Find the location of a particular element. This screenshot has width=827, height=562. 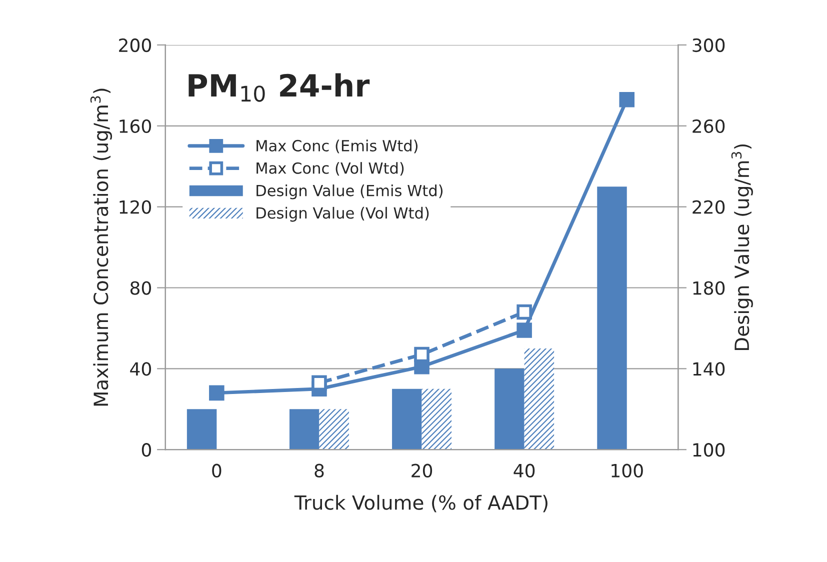

y-tick-label: 0 is located at coordinates (147, 450).